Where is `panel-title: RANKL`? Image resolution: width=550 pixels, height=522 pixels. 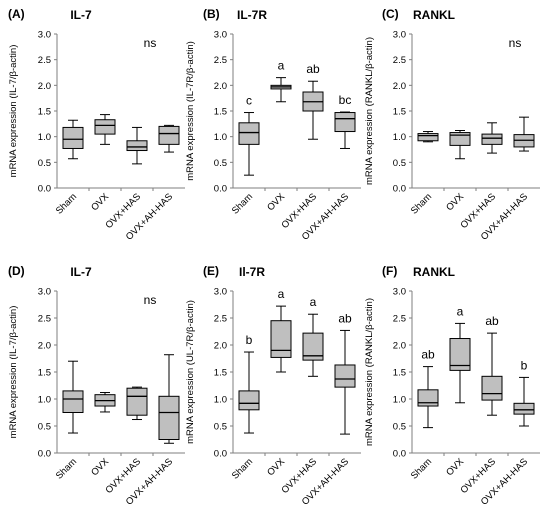
panel-title: RANKL is located at coordinates (434, 272).